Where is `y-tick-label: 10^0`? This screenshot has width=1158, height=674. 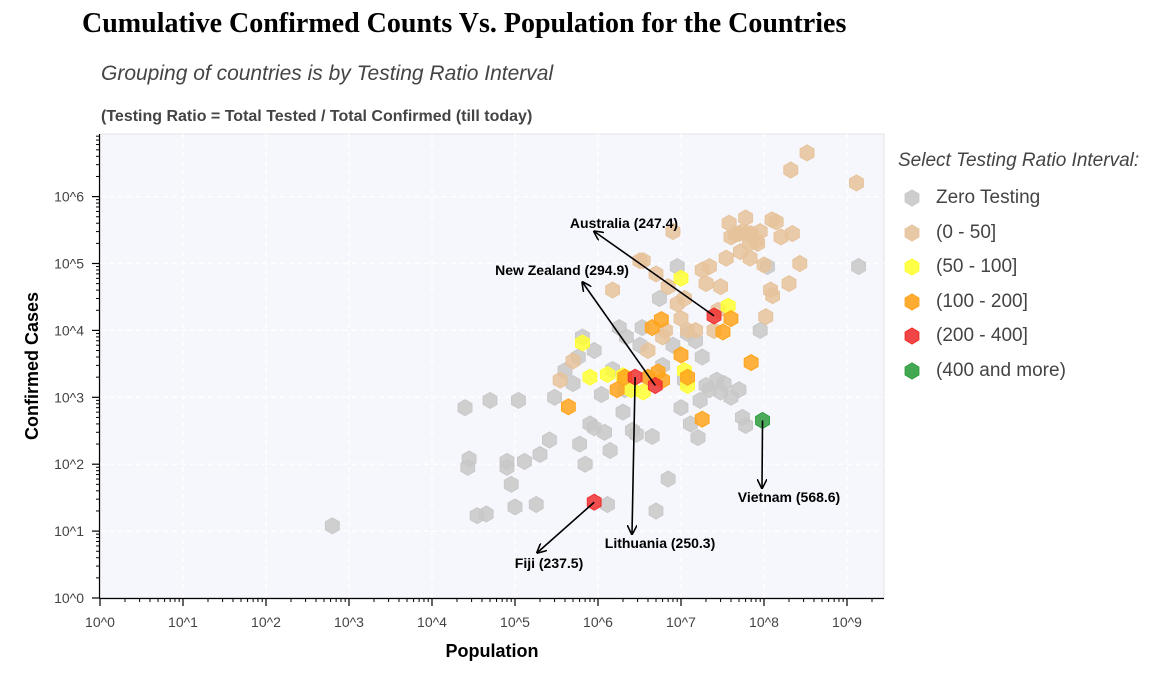
y-tick-label: 10^0 is located at coordinates (69, 598).